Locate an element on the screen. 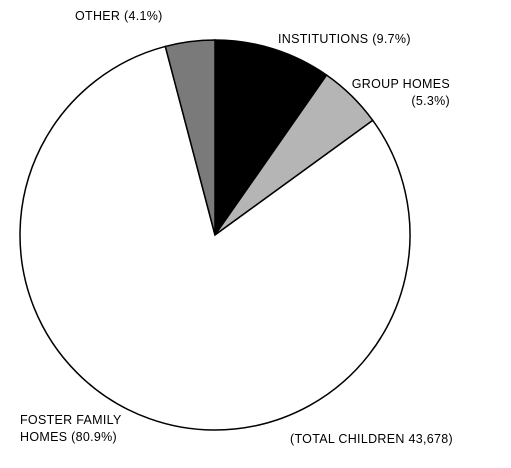 Image resolution: width=511 pixels, height=468 pixels. value-label: (4.1%) is located at coordinates (143, 16).